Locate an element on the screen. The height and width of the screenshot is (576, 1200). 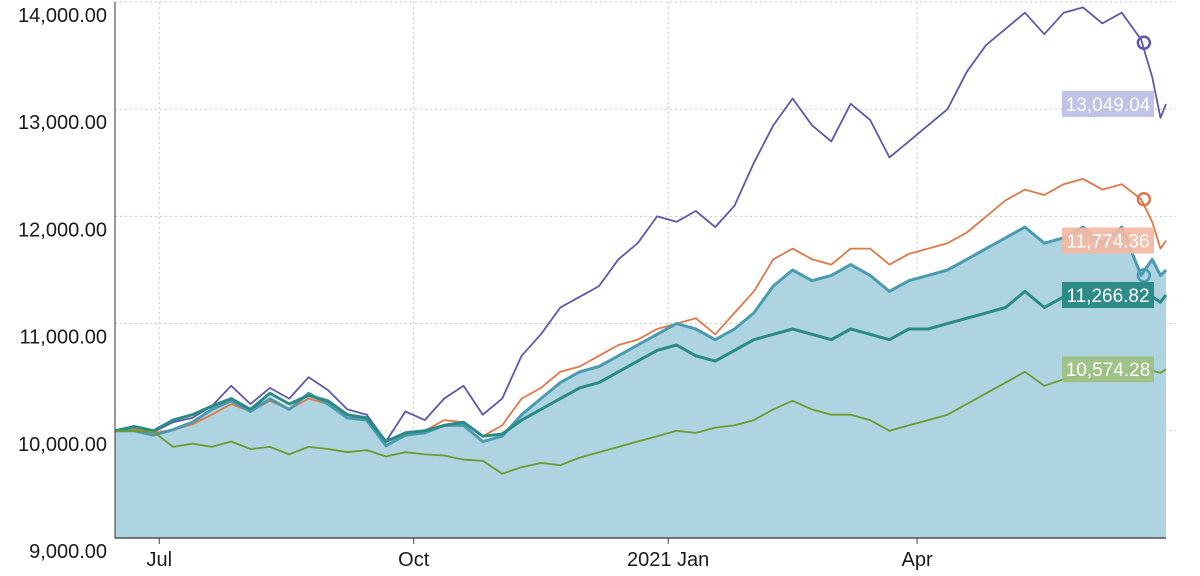
end-label-0: 13,049.04 is located at coordinates (1108, 105).